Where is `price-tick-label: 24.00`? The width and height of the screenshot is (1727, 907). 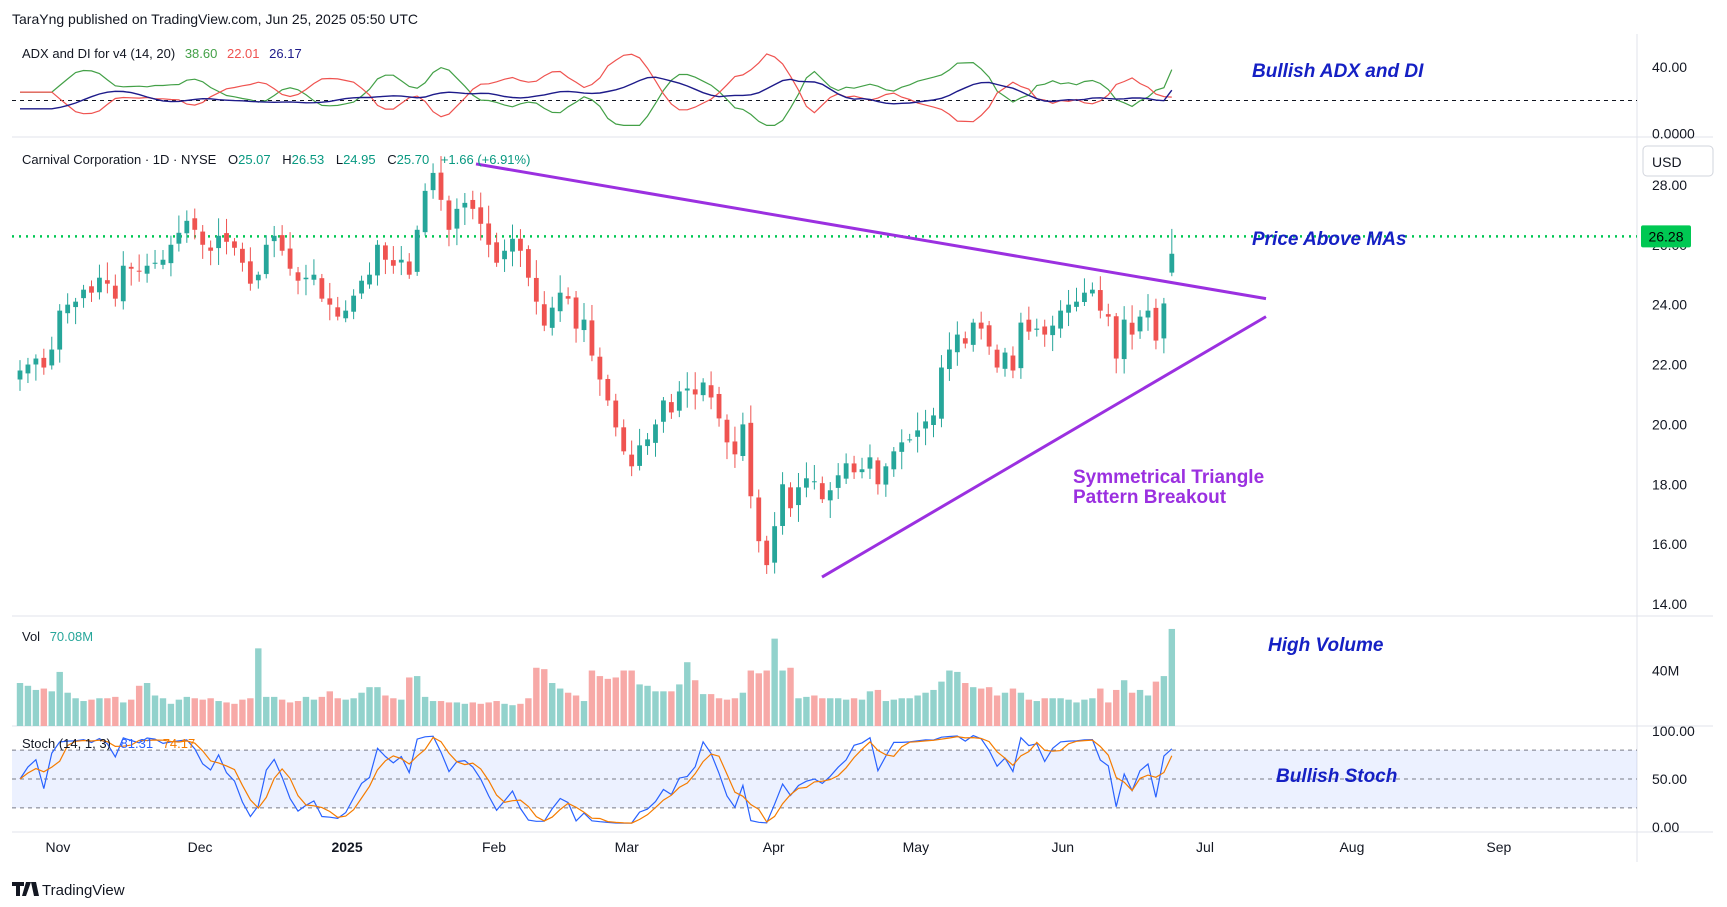
price-tick-label: 24.00 is located at coordinates (1669, 305).